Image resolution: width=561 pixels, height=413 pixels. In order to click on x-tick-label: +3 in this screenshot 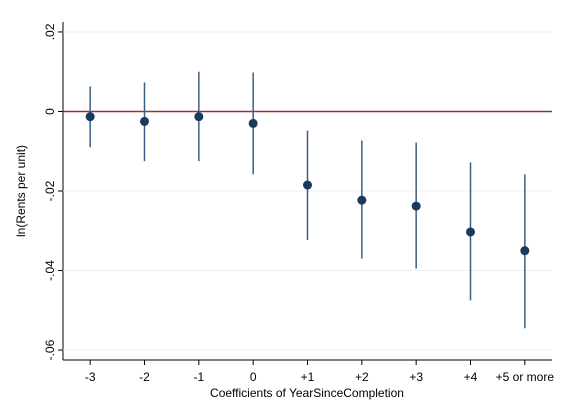, I will do `click(416, 377)`.